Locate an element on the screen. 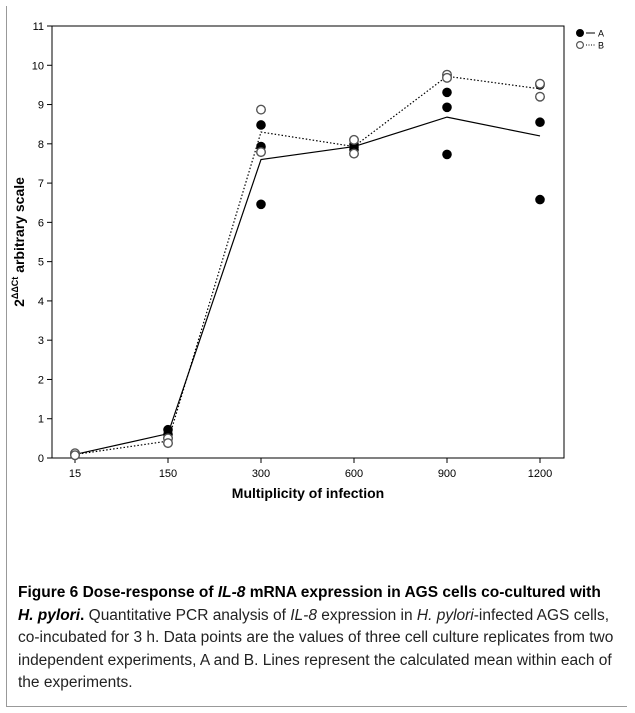  caption-title-end: . is located at coordinates (82, 615).